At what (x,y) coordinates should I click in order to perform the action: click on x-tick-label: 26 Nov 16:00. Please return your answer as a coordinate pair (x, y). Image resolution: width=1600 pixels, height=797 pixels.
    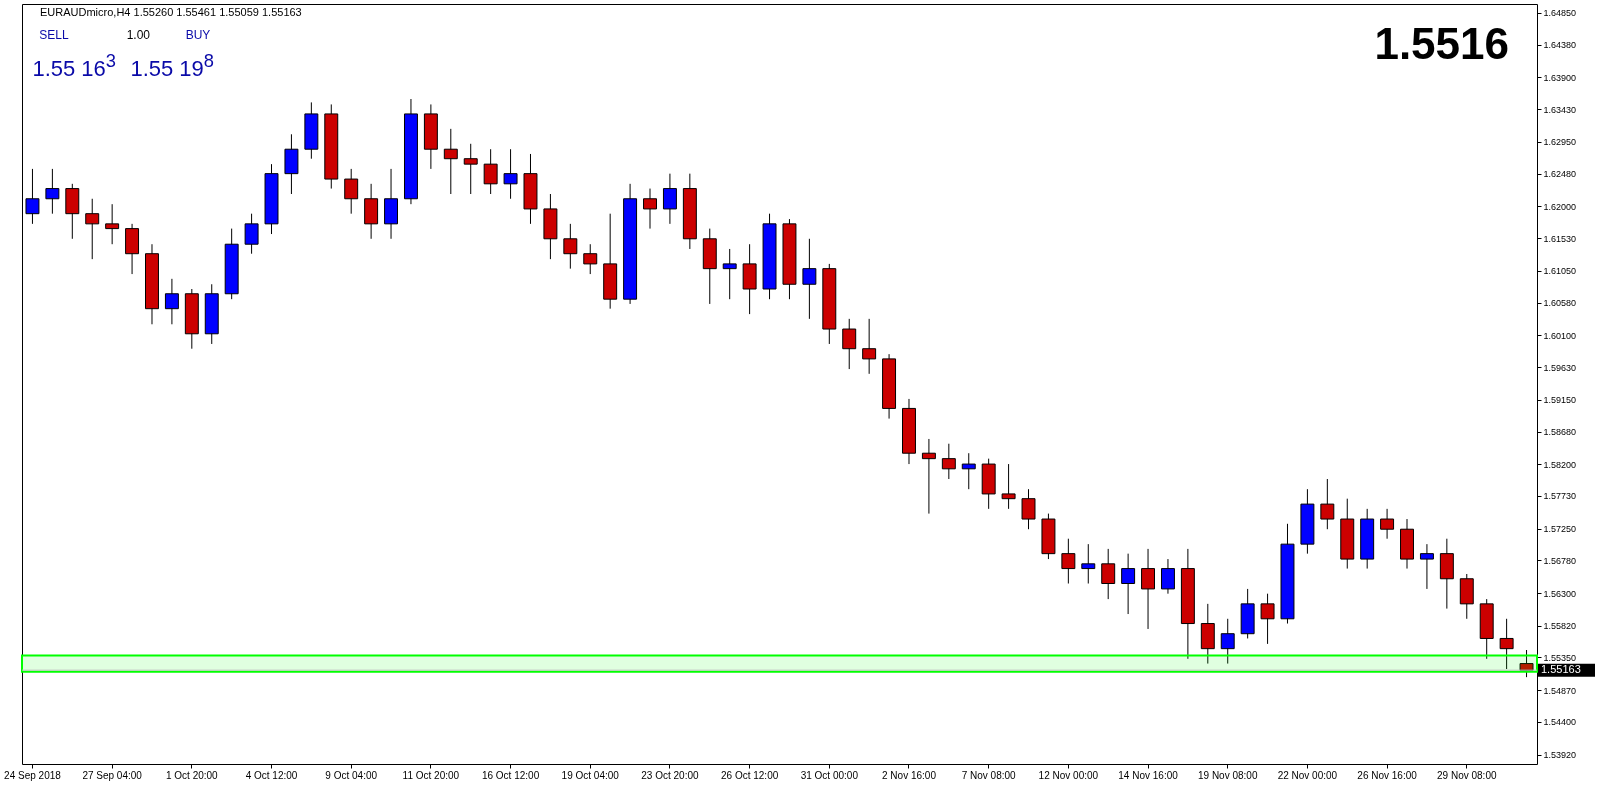
    Looking at the image, I should click on (1387, 775).